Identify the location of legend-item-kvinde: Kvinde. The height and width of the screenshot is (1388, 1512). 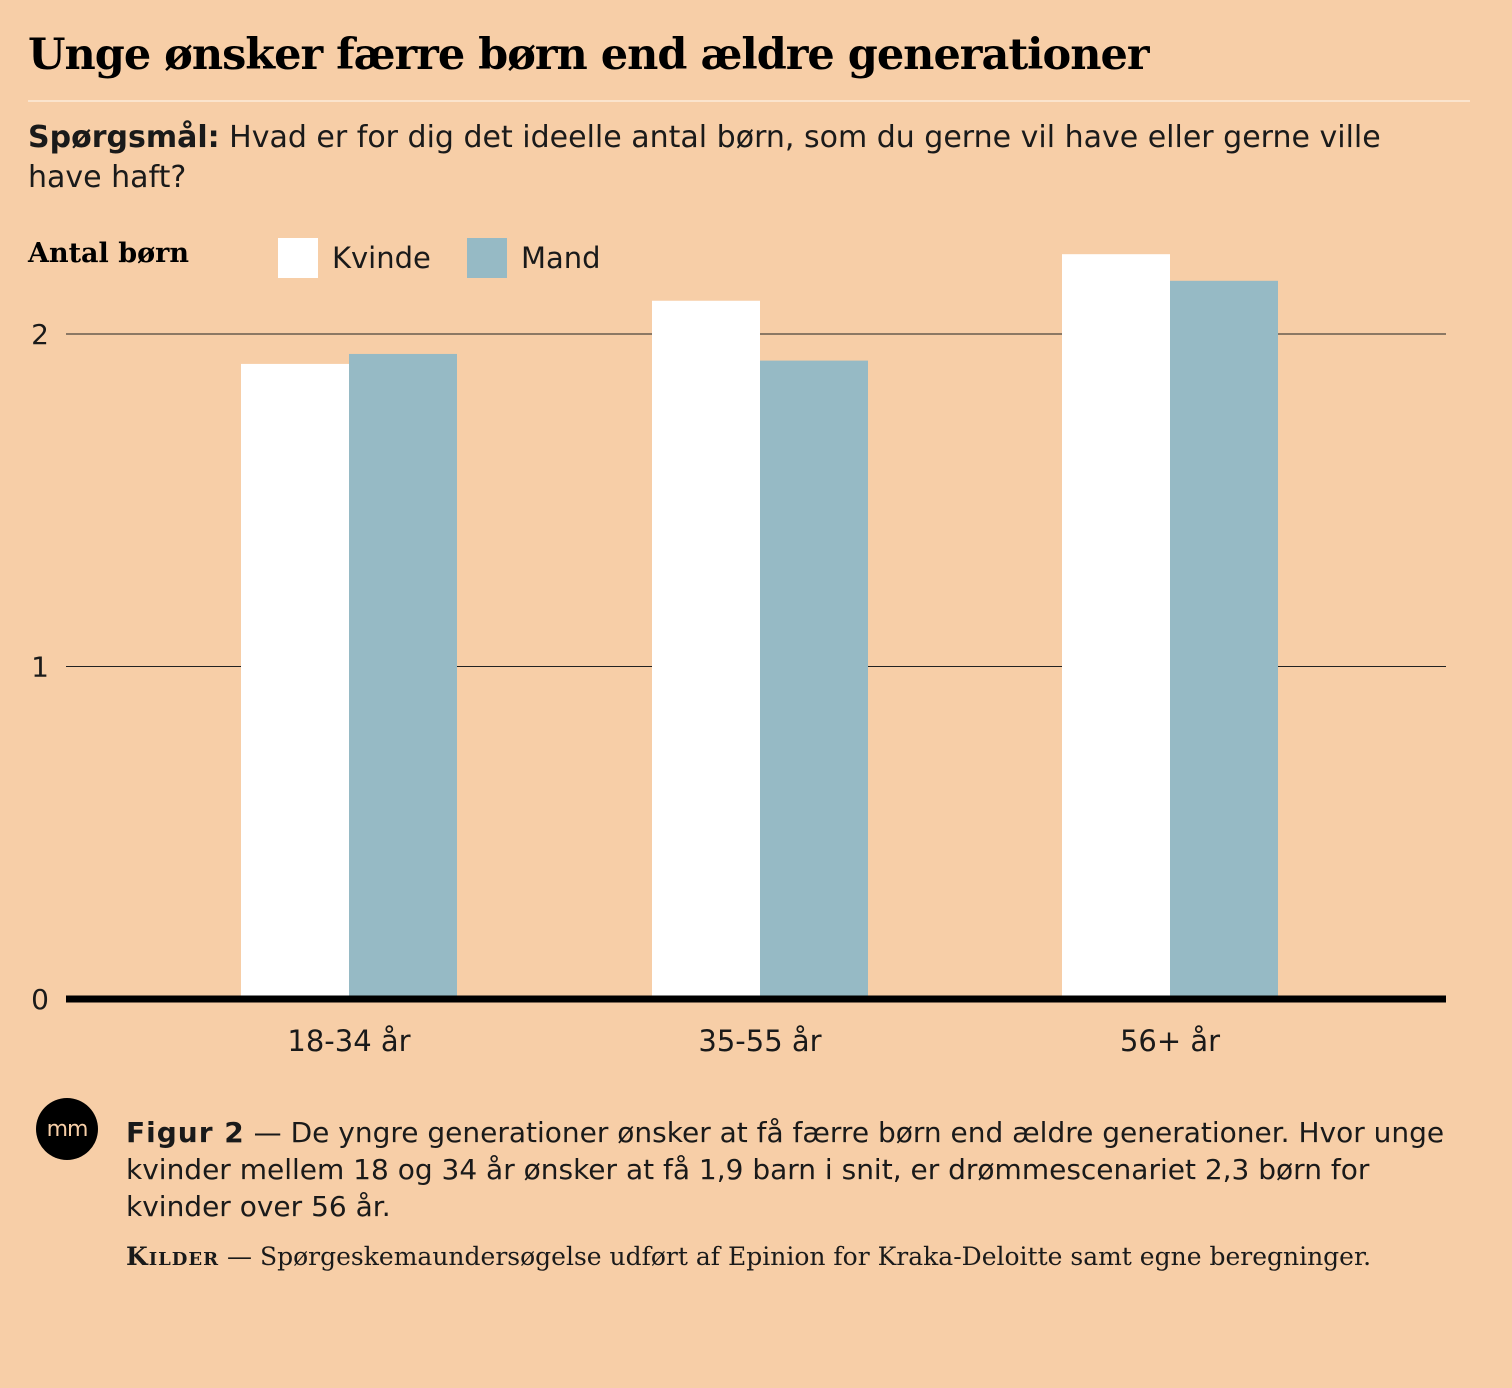
(354, 258).